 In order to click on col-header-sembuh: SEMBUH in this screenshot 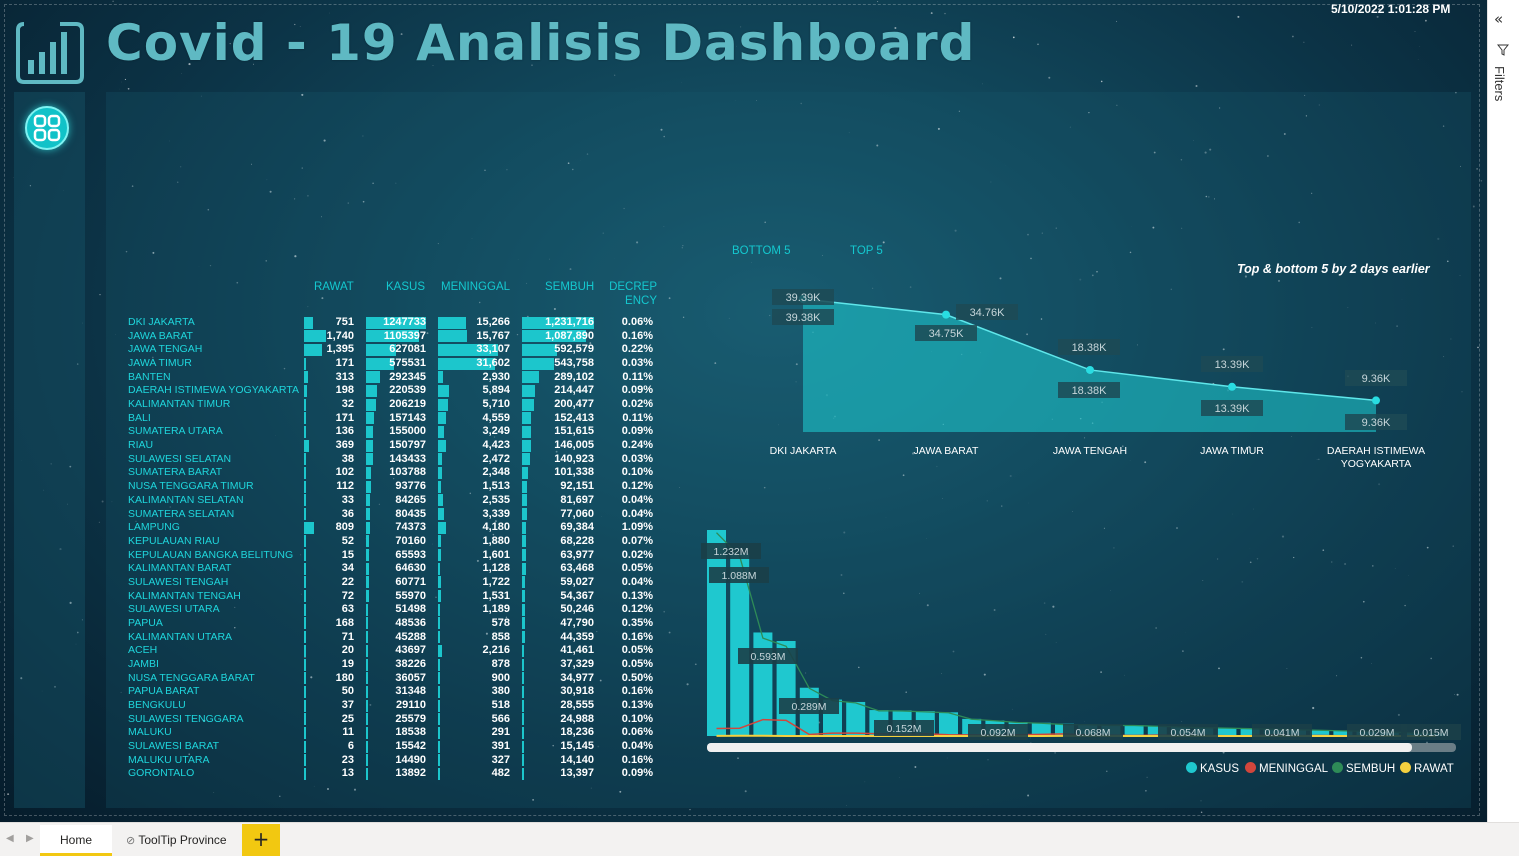, I will do `click(570, 287)`.